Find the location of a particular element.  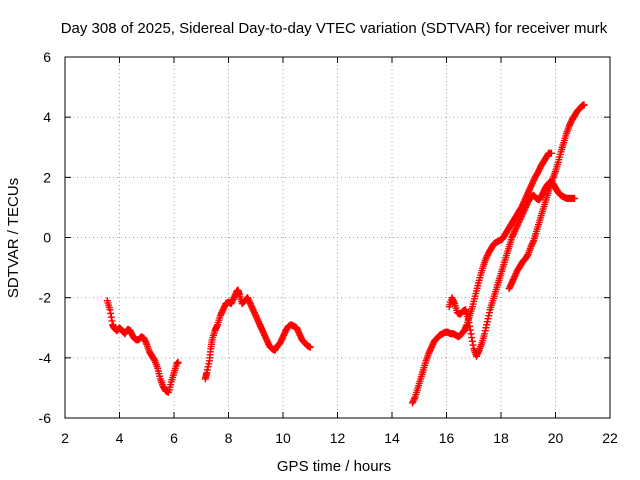

y-tick-label: -6 is located at coordinates (45, 418).